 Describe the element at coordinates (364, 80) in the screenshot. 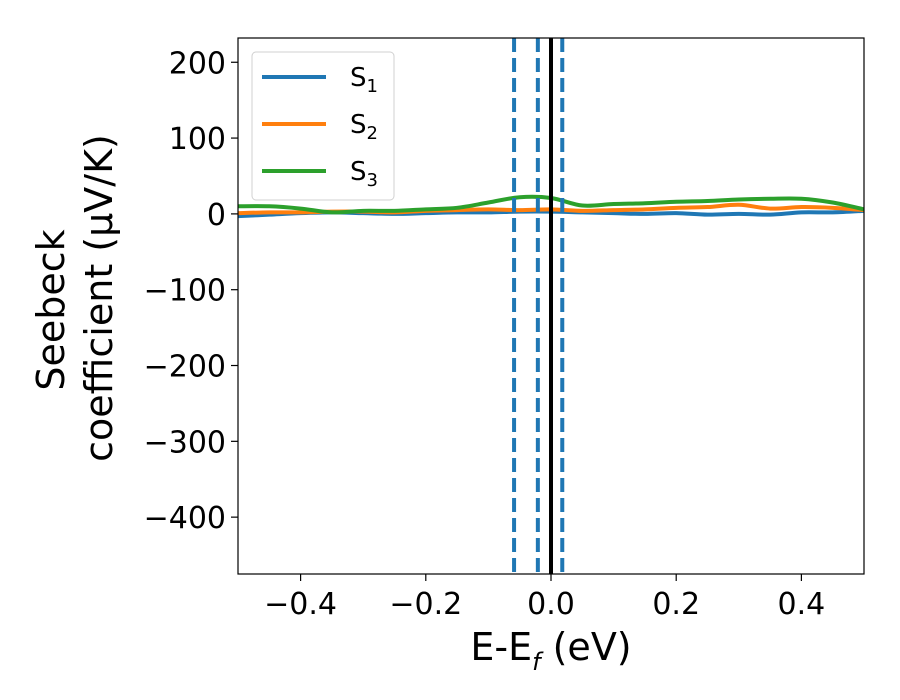

I see `legend-label-1: S1` at that location.